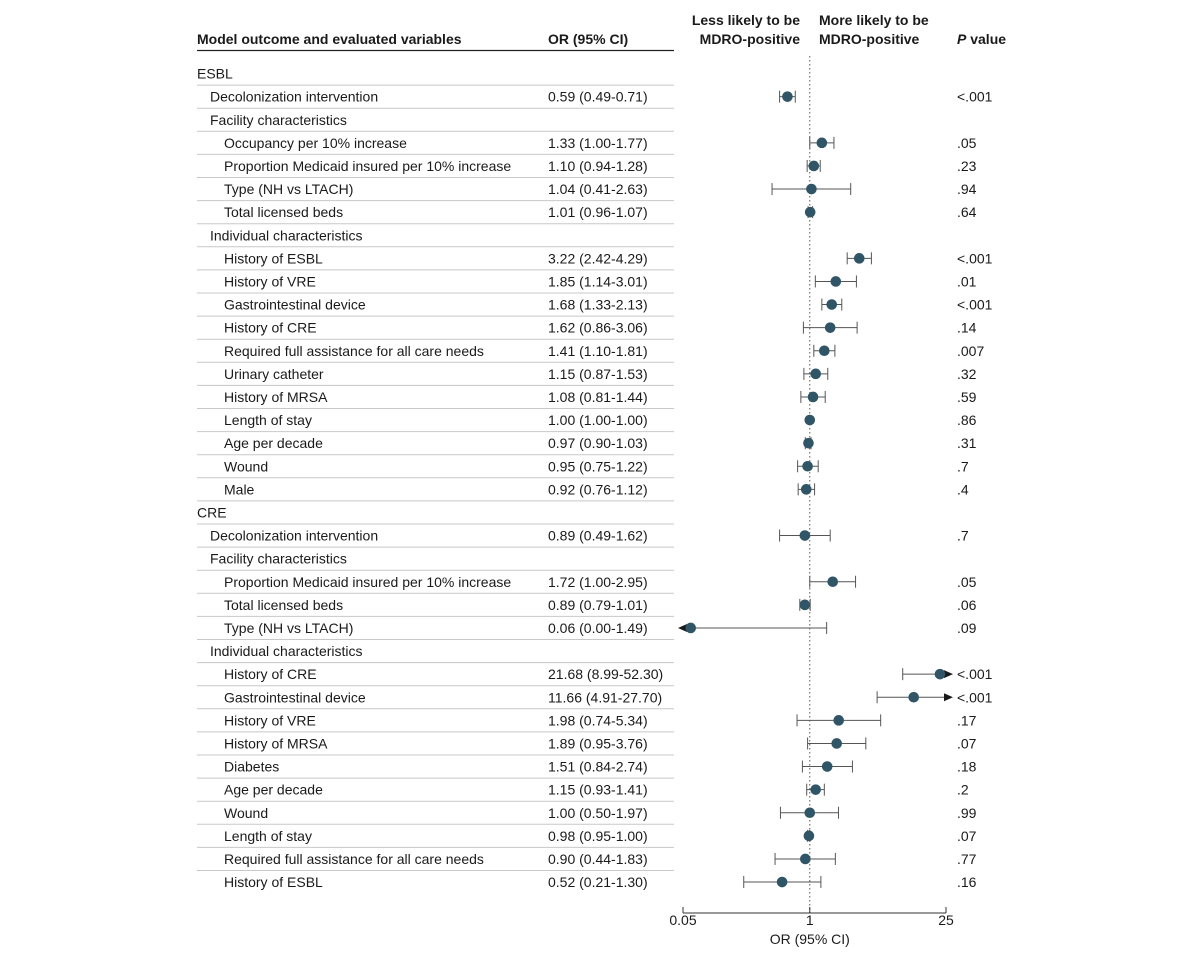  What do you see at coordinates (810, 920) in the screenshot?
I see `x-tick-label: 1` at bounding box center [810, 920].